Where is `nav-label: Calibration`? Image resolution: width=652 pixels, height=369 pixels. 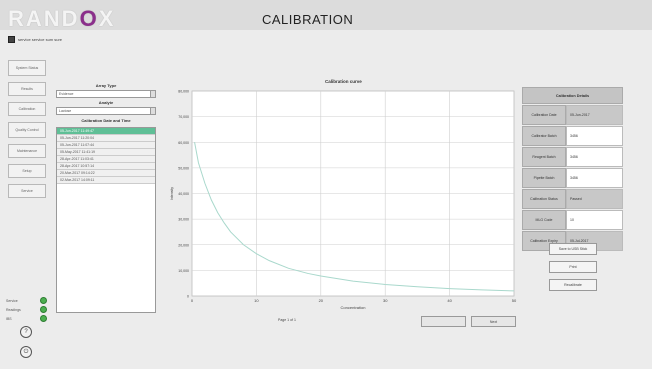 nav-label: Calibration is located at coordinates (27, 109).